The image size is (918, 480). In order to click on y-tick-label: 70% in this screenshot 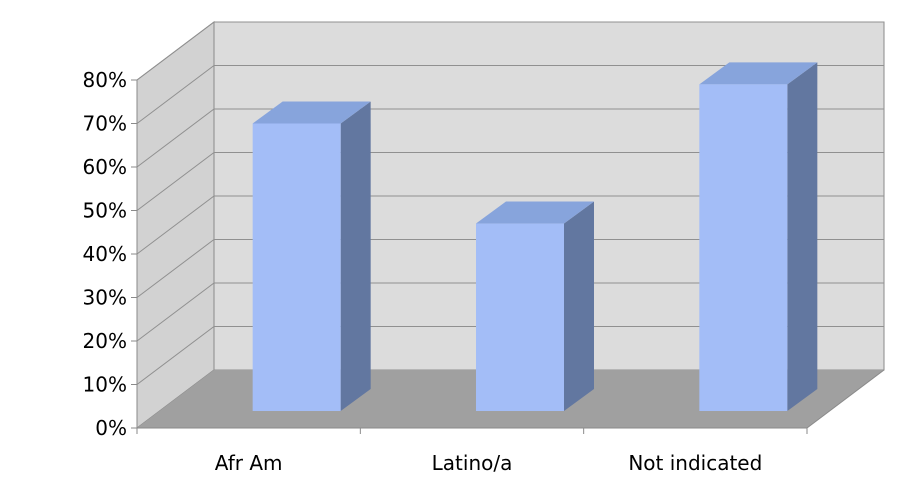, I will do `click(105, 124)`.